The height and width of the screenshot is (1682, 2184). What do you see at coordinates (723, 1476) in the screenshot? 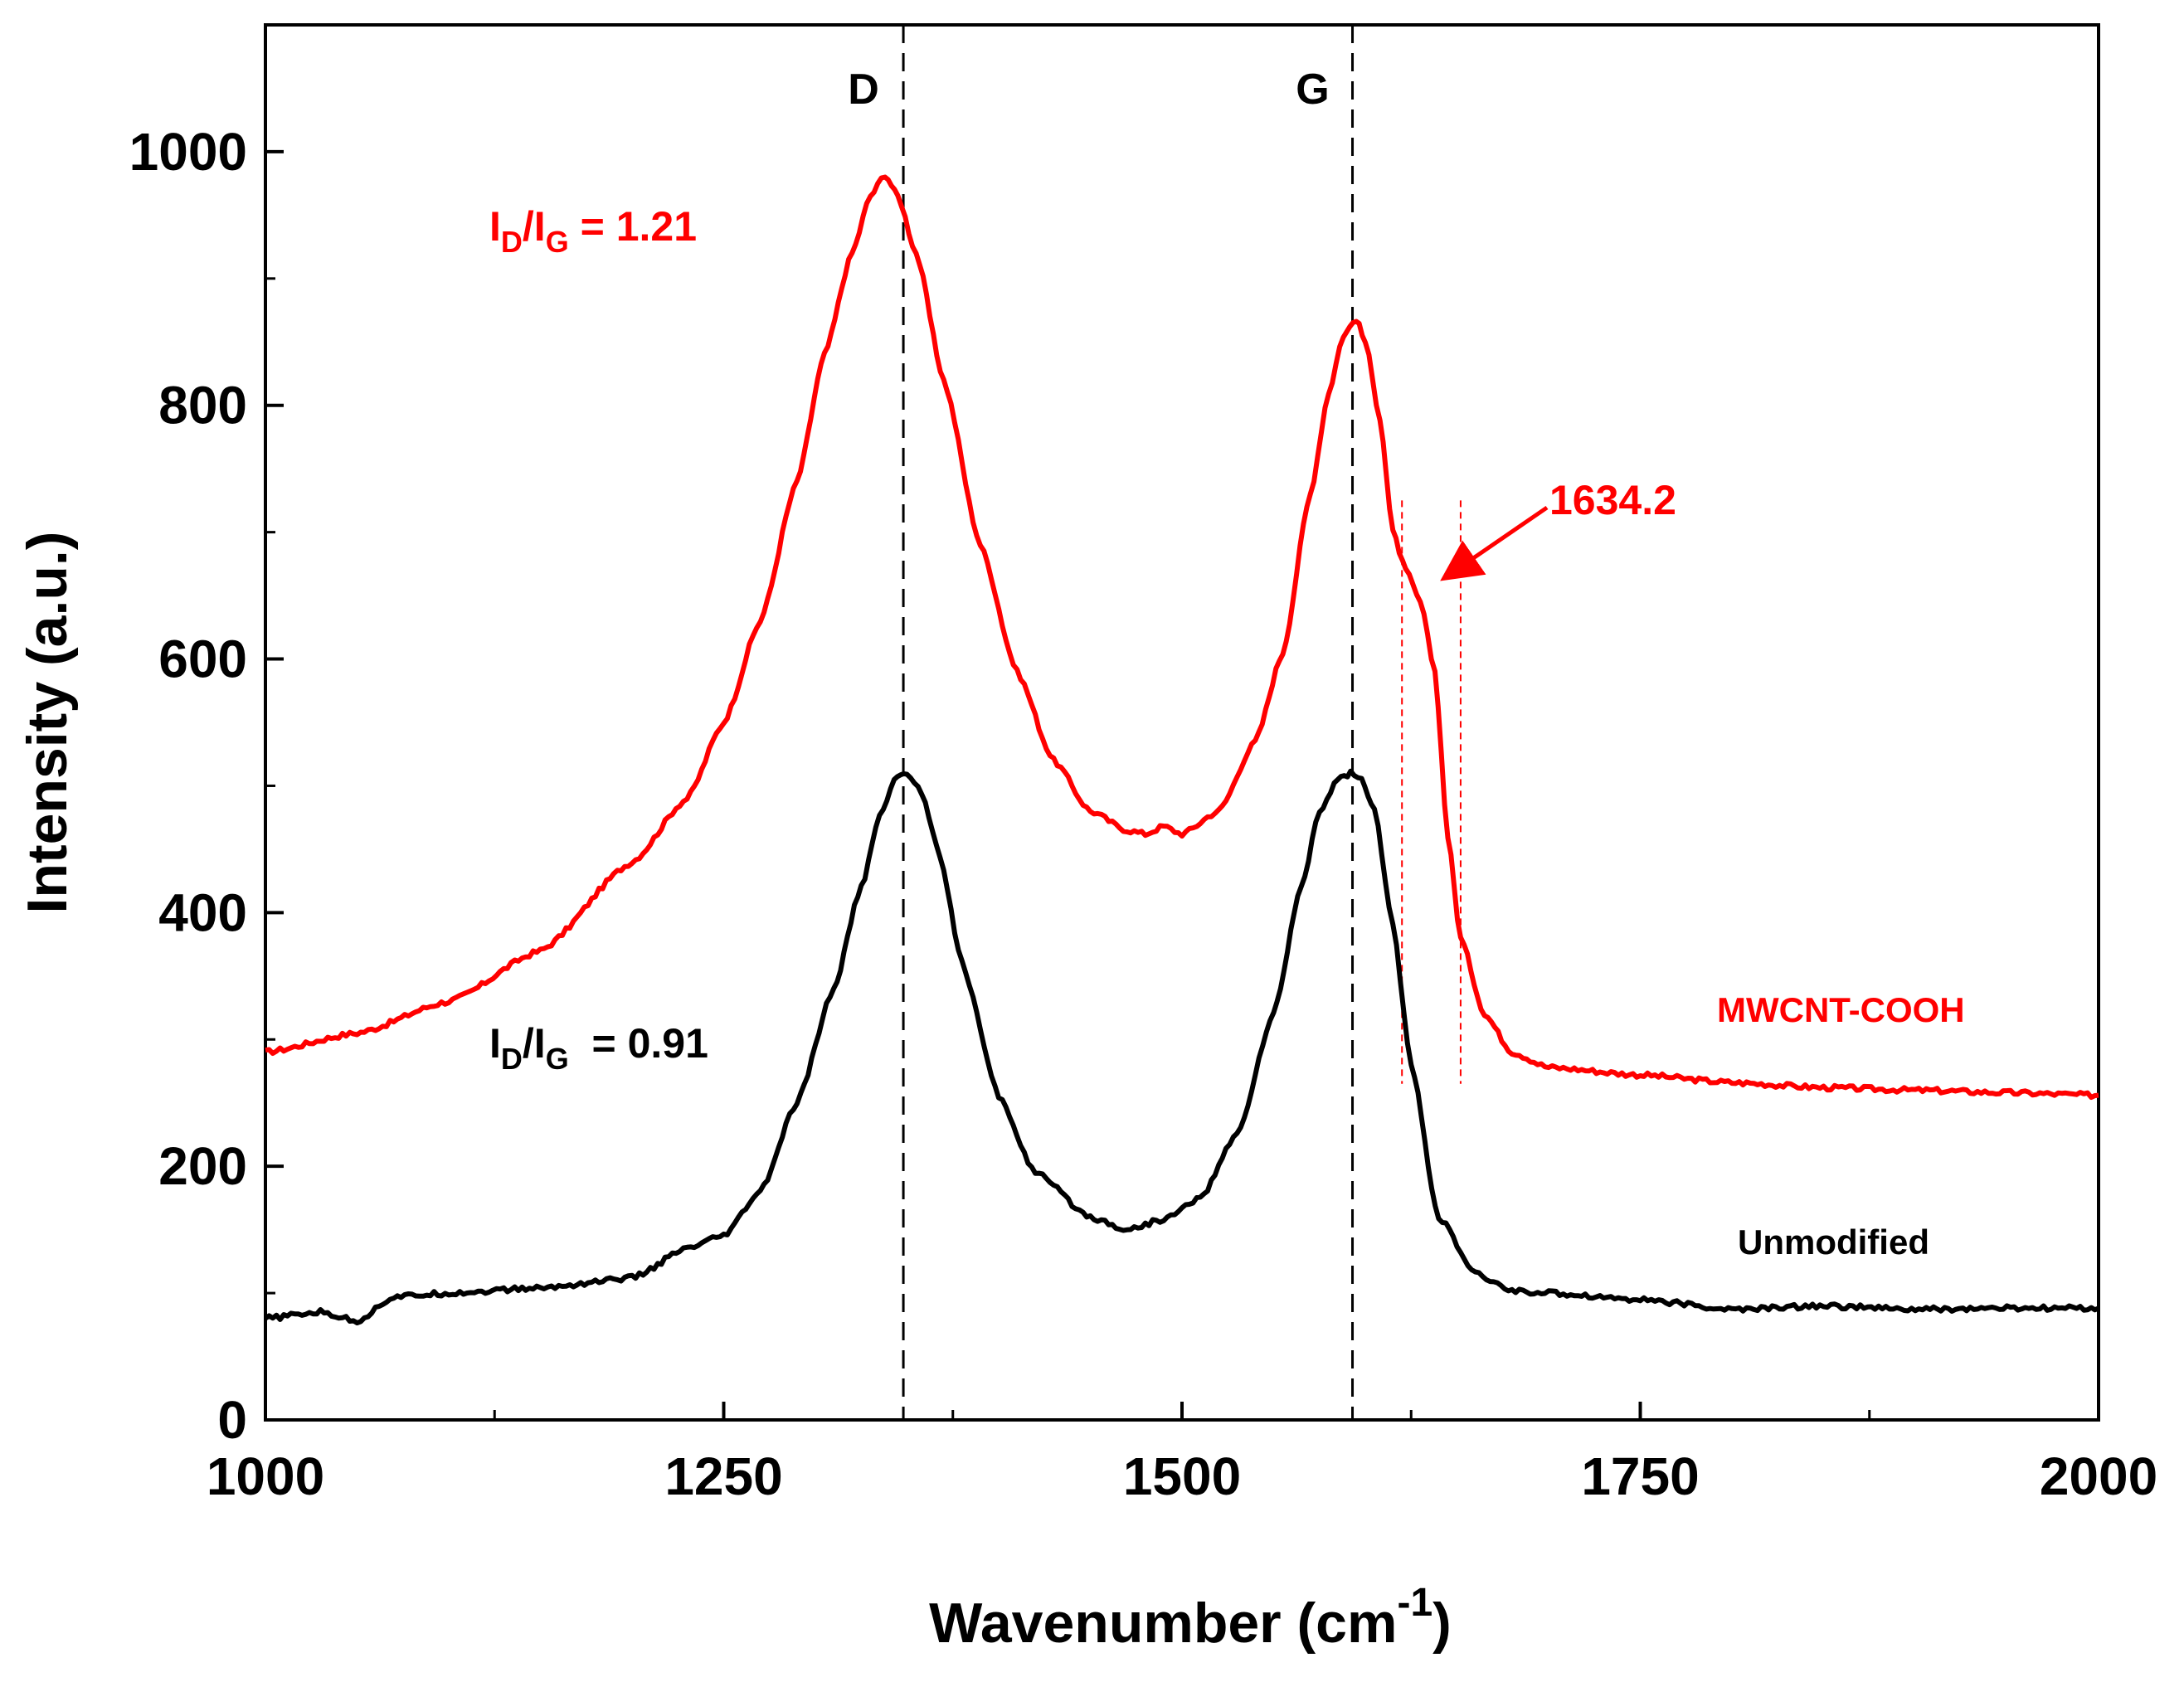
I see `x-tick-label: 1250` at bounding box center [723, 1476].